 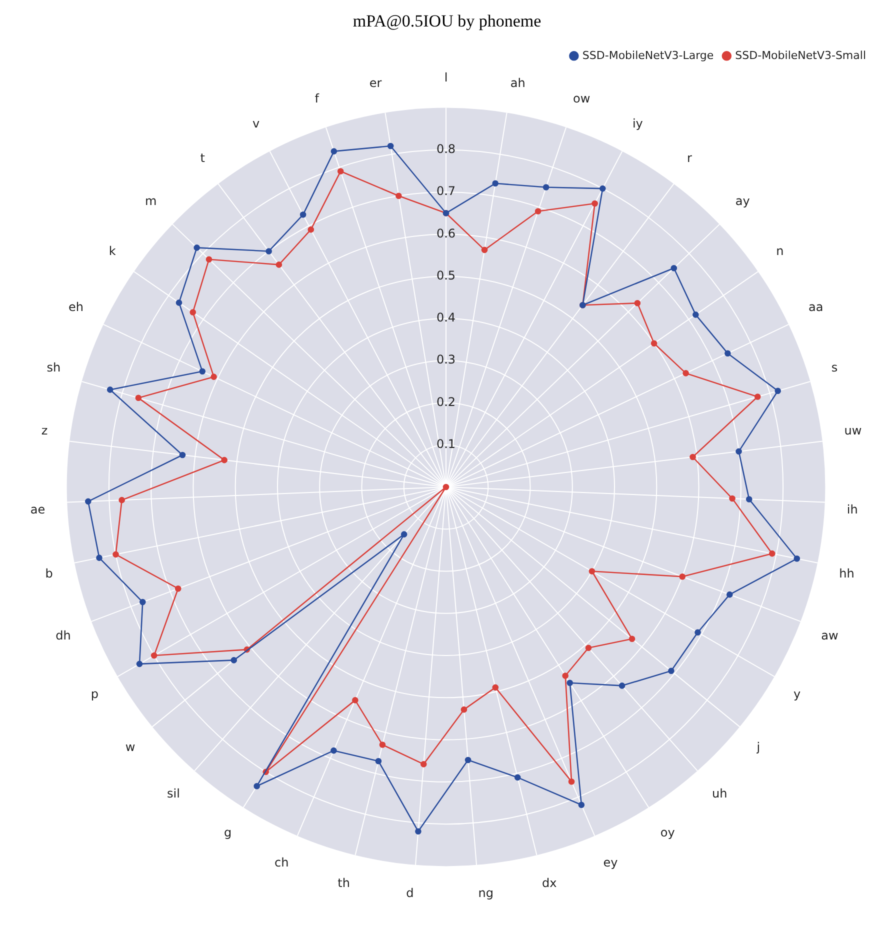 What do you see at coordinates (446, 191) in the screenshot?
I see `y-tick-label: 0.7` at bounding box center [446, 191].